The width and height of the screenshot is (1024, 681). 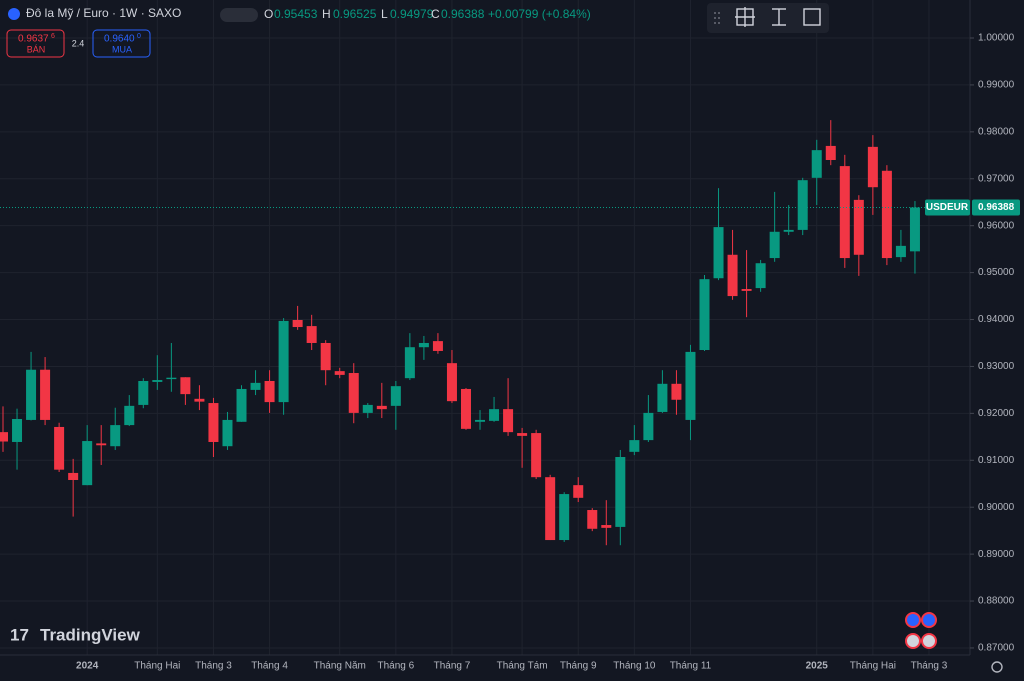 I want to click on branding: 17 TradingView, so click(x=75, y=634).